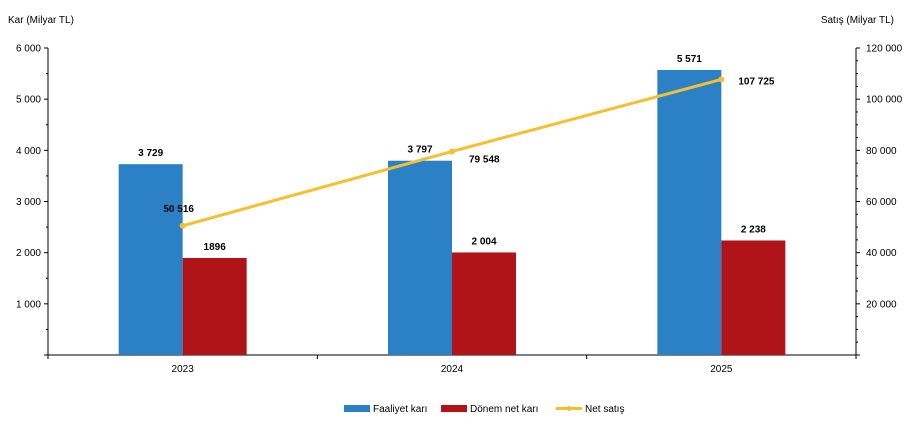 The width and height of the screenshot is (920, 425). I want to click on label-net-satis: 50 516, so click(178, 209).